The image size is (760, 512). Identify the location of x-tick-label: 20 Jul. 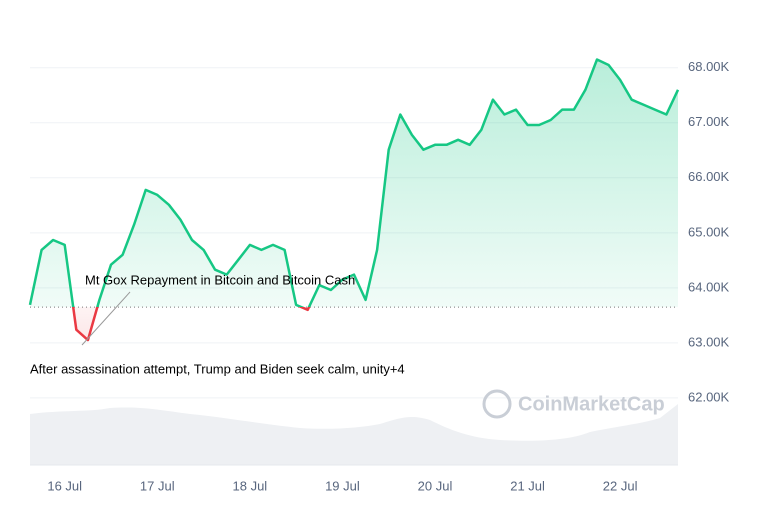
(435, 485).